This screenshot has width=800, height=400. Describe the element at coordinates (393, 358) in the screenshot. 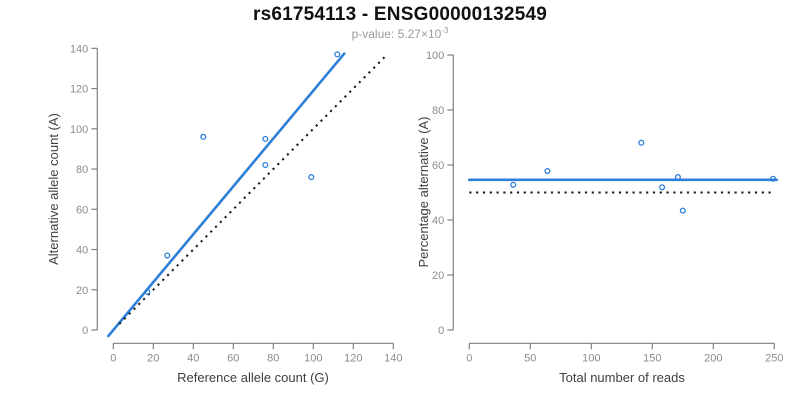

I see `x-tick-label: 140` at that location.